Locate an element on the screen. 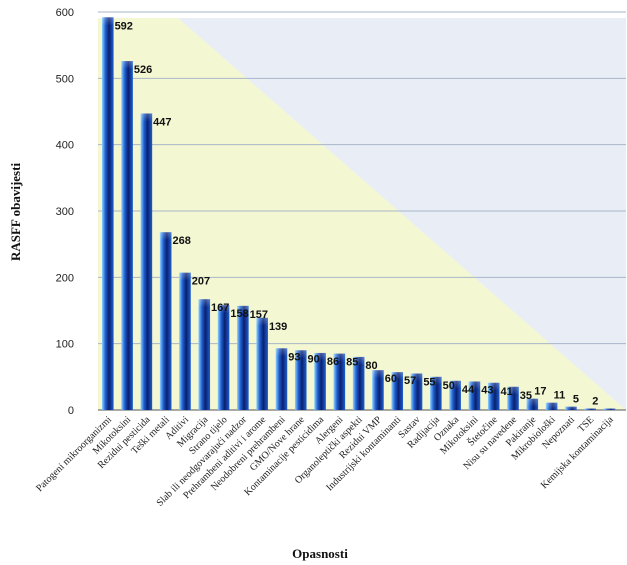 This screenshot has height=565, width=627. data-label: 268 is located at coordinates (181, 241).